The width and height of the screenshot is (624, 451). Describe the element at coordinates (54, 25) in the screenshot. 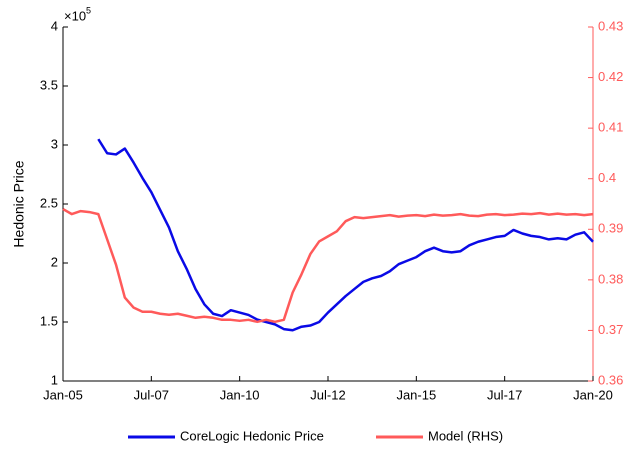

I see `y-tick-label: 4` at that location.